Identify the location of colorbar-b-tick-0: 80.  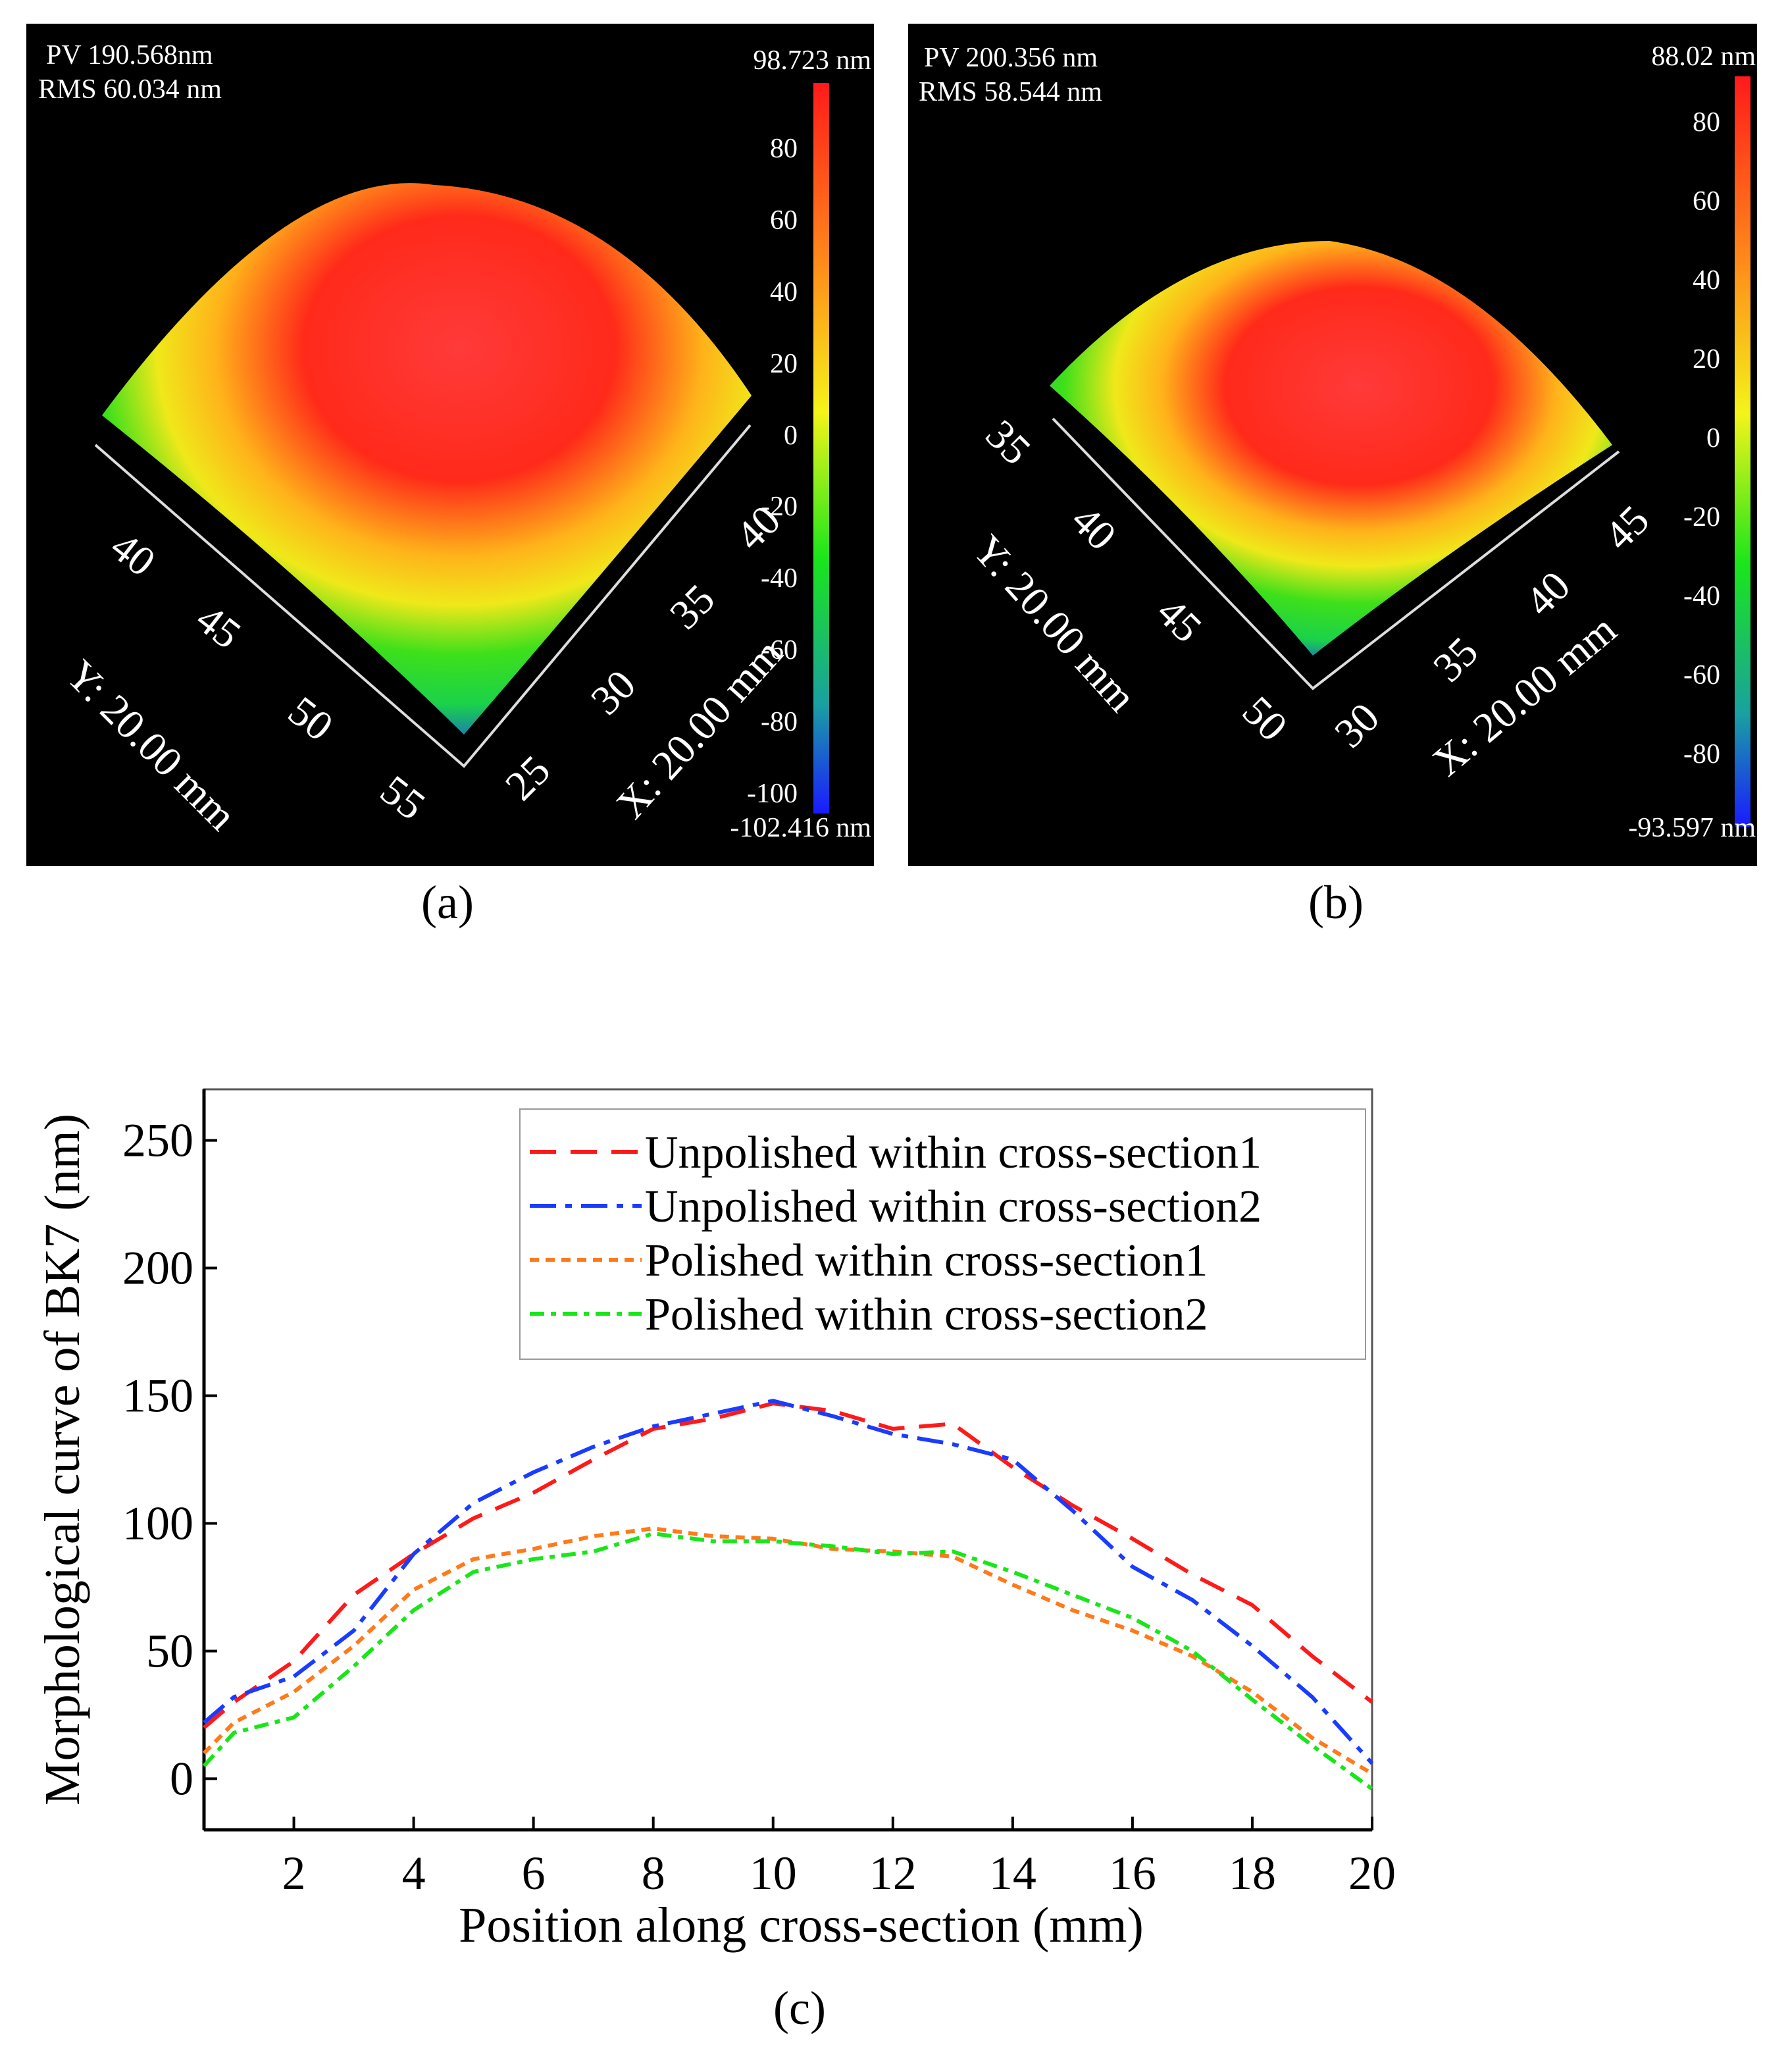
(1707, 123).